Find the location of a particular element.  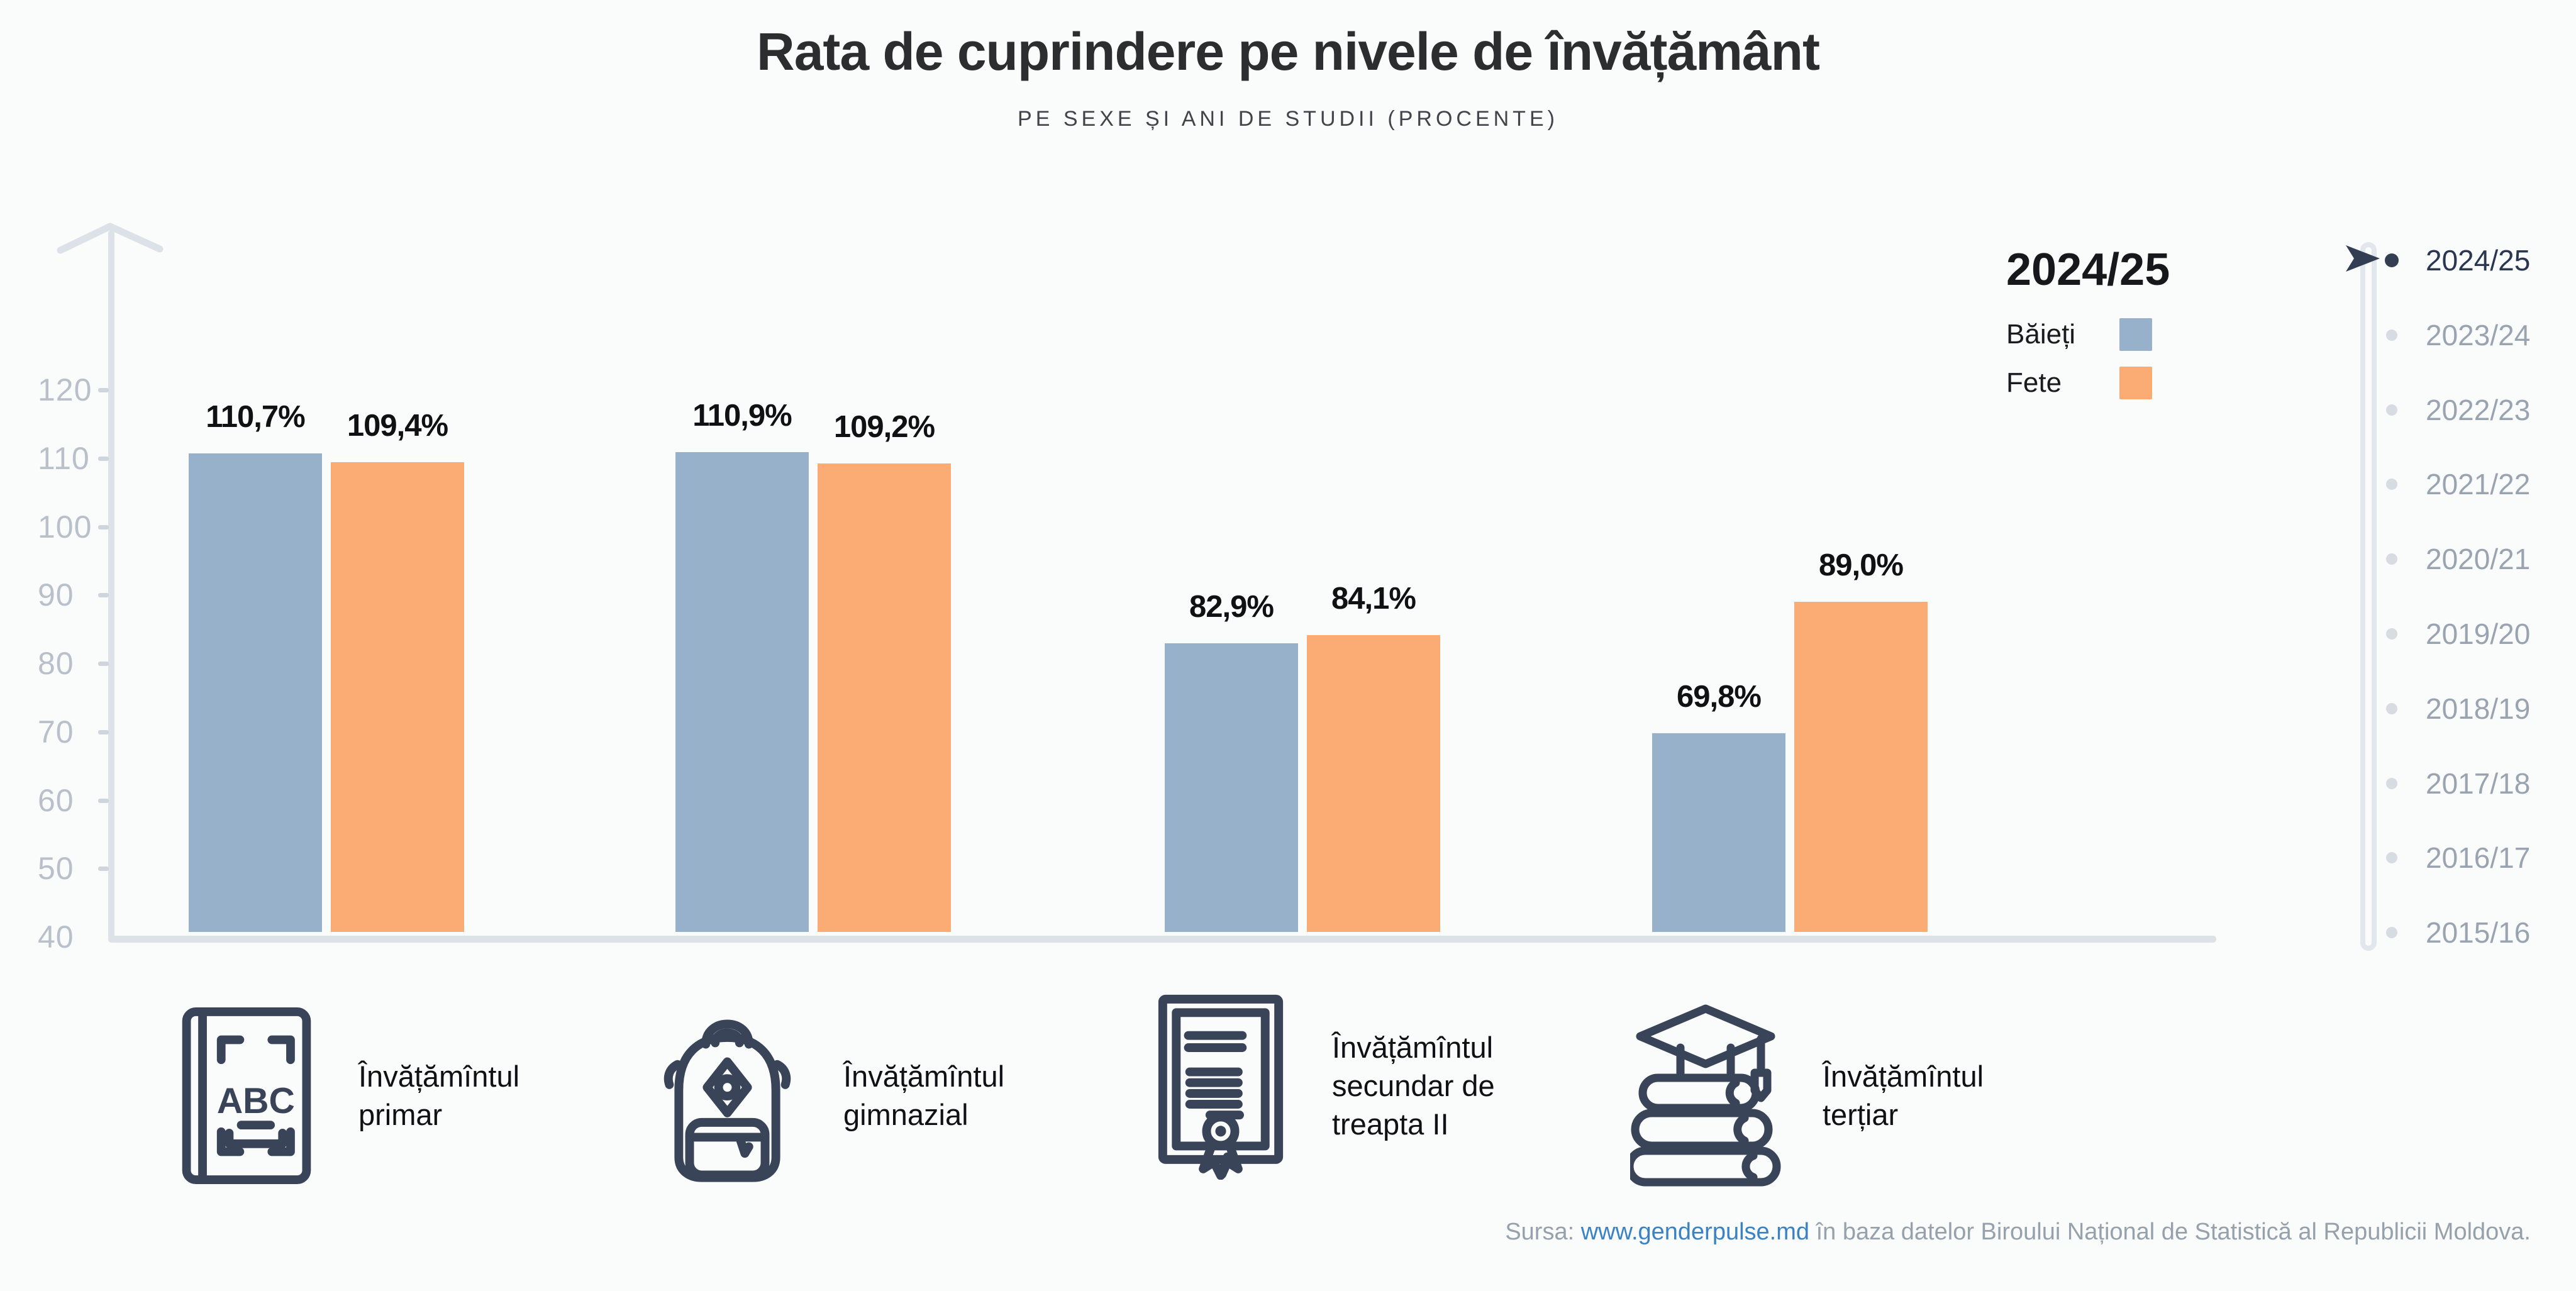

category-secundar: Învățămîntul secundar de treapta II is located at coordinates (1339, 1085).